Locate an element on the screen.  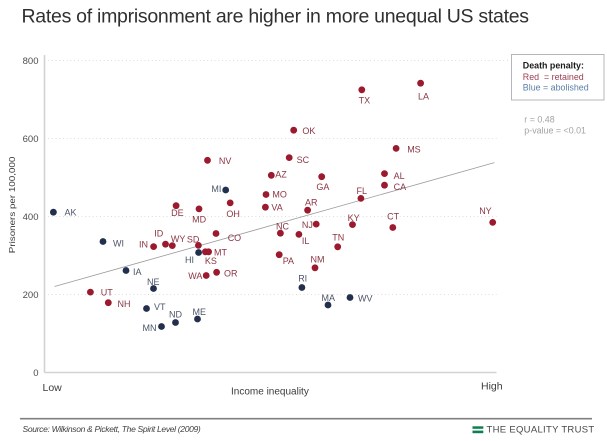
svg-text: Low is located at coordinates (53, 388).